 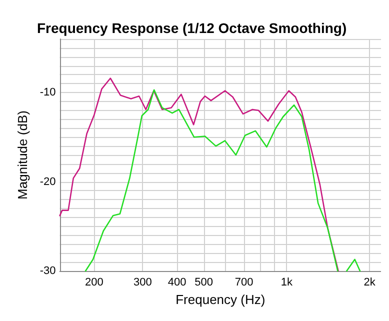 What do you see at coordinates (94, 282) in the screenshot?
I see `x-tick-label: 200` at bounding box center [94, 282].